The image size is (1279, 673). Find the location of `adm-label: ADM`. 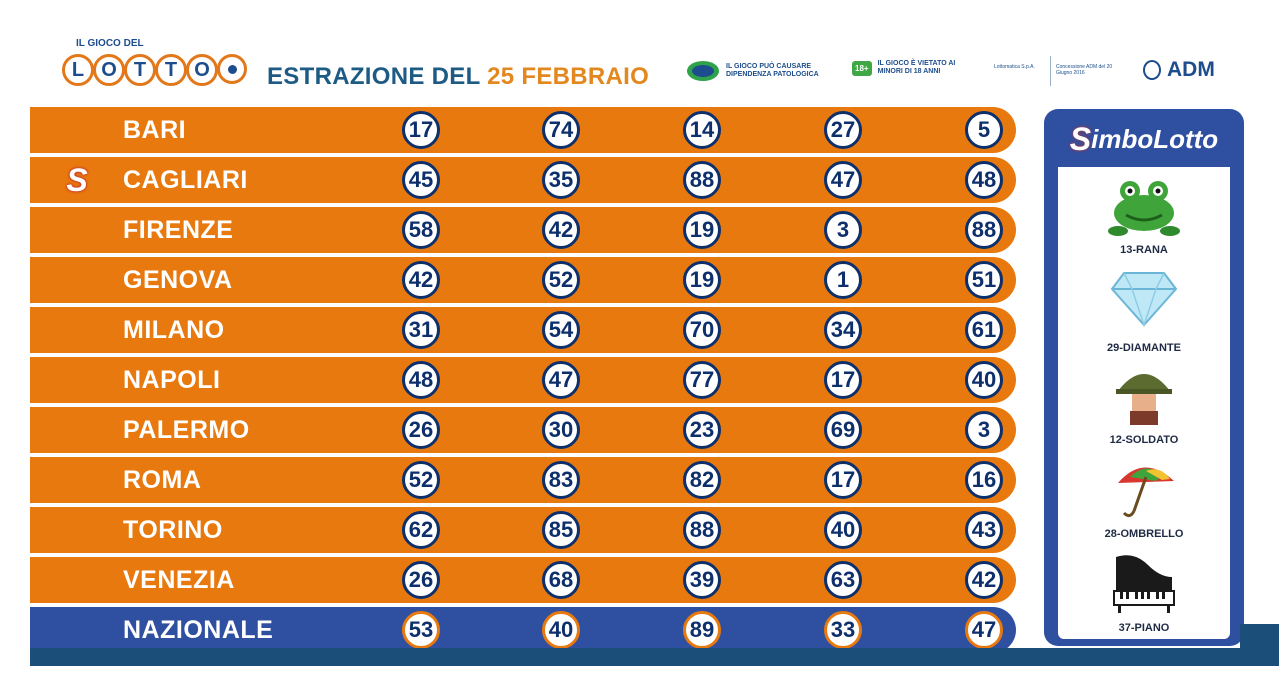

adm-label: ADM is located at coordinates (1191, 69).